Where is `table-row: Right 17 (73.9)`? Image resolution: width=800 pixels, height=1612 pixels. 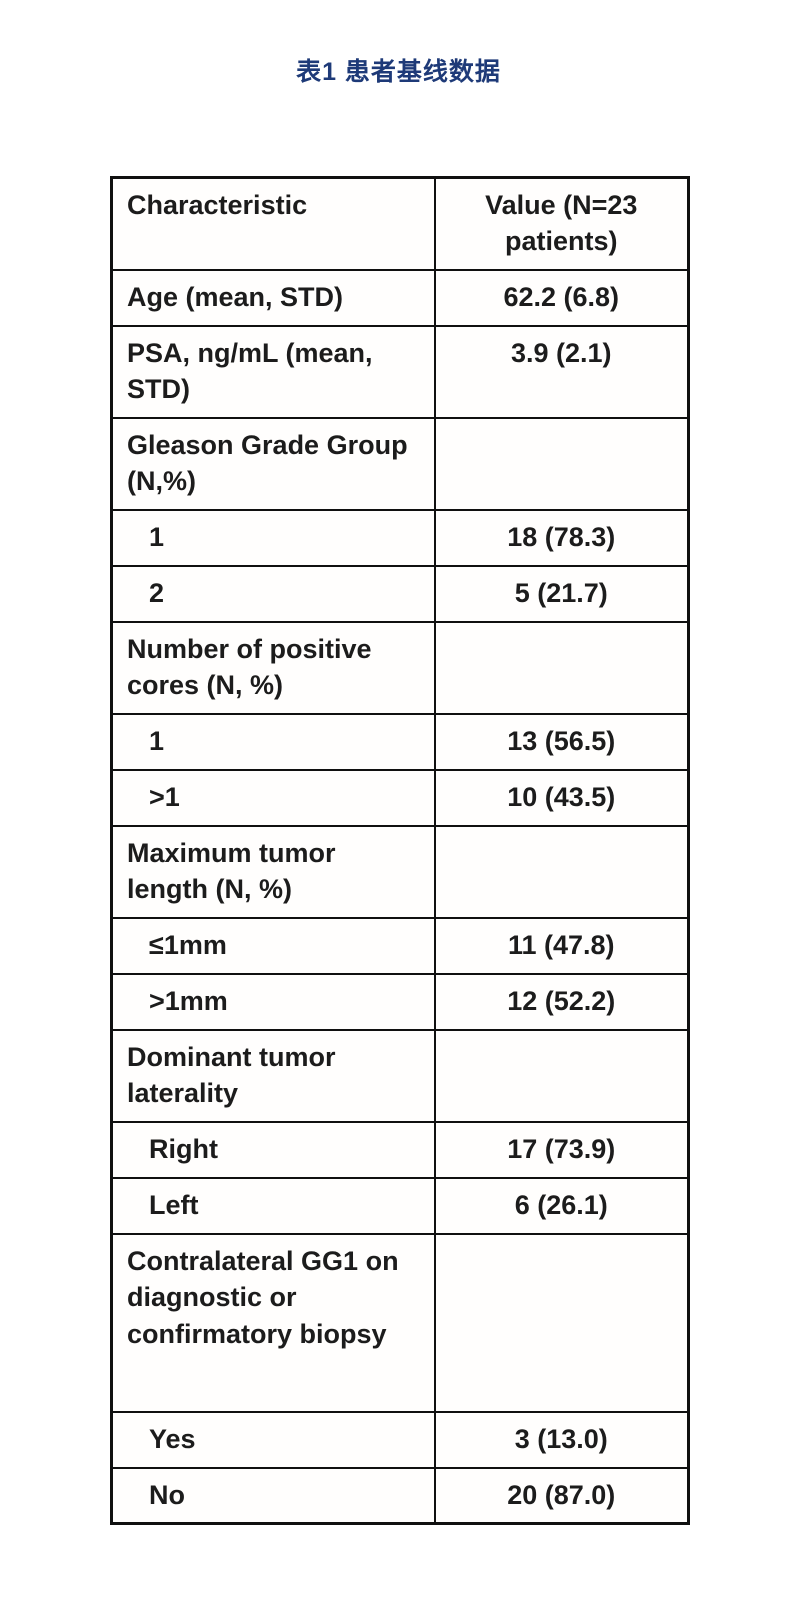 table-row: Right 17 (73.9) is located at coordinates (400, 1149).